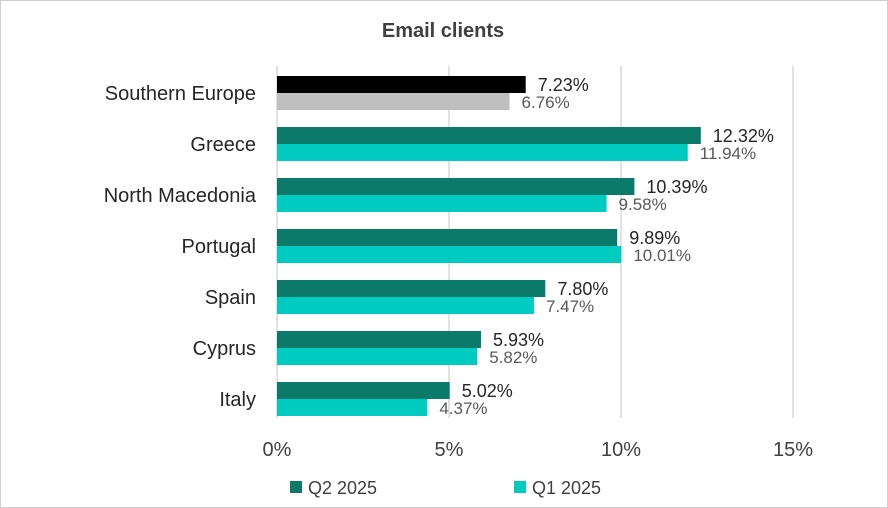 This screenshot has height=508, width=888. I want to click on x-tick-labels: 0% 5% 10% 15%, so click(538, 450).